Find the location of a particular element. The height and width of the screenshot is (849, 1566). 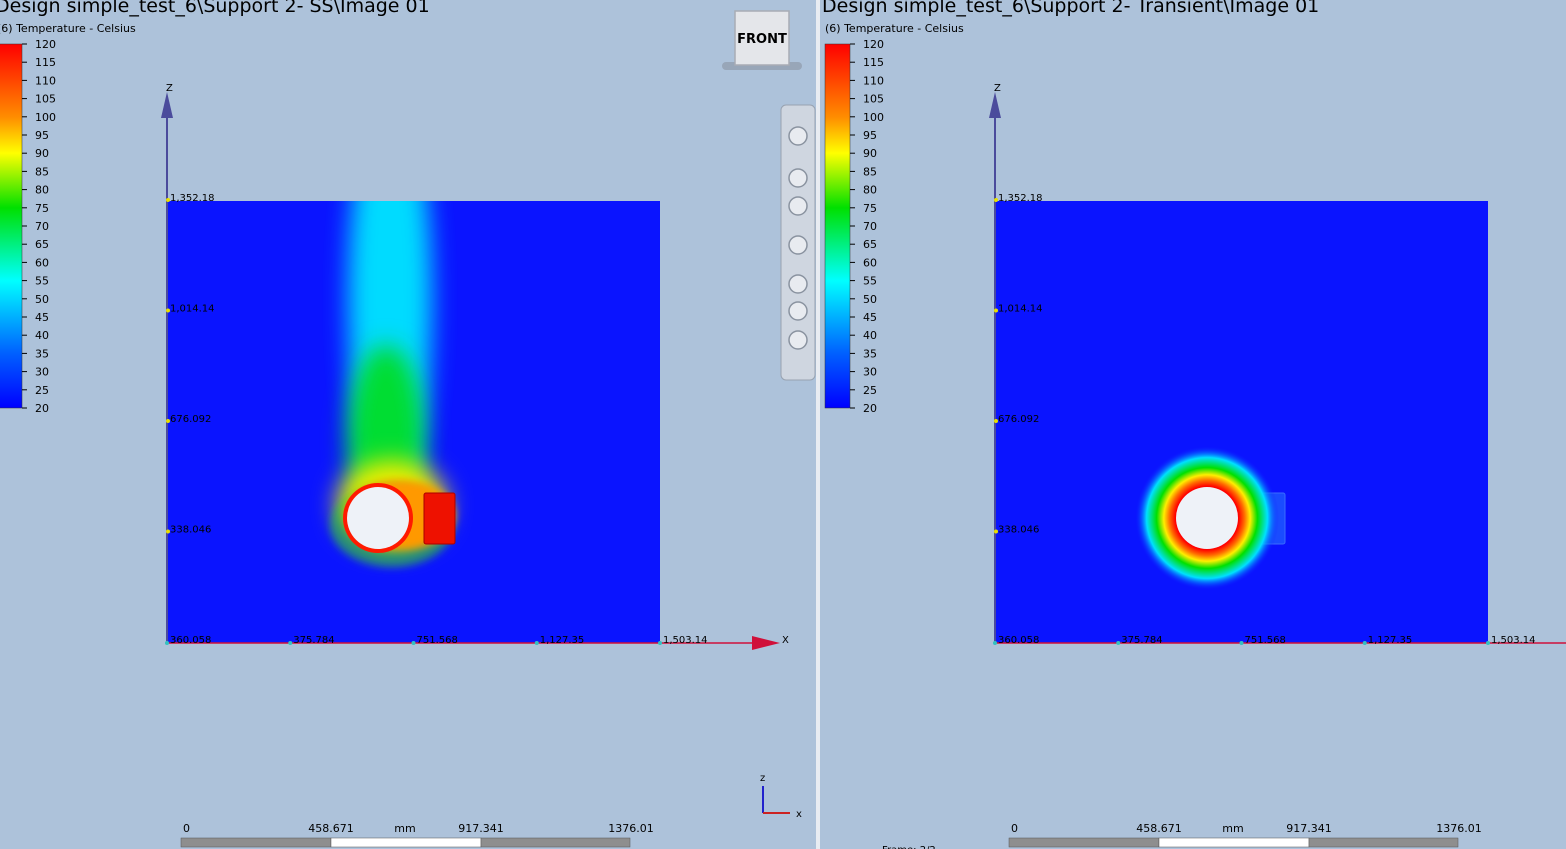

legend-label: 70 is located at coordinates (42, 226).